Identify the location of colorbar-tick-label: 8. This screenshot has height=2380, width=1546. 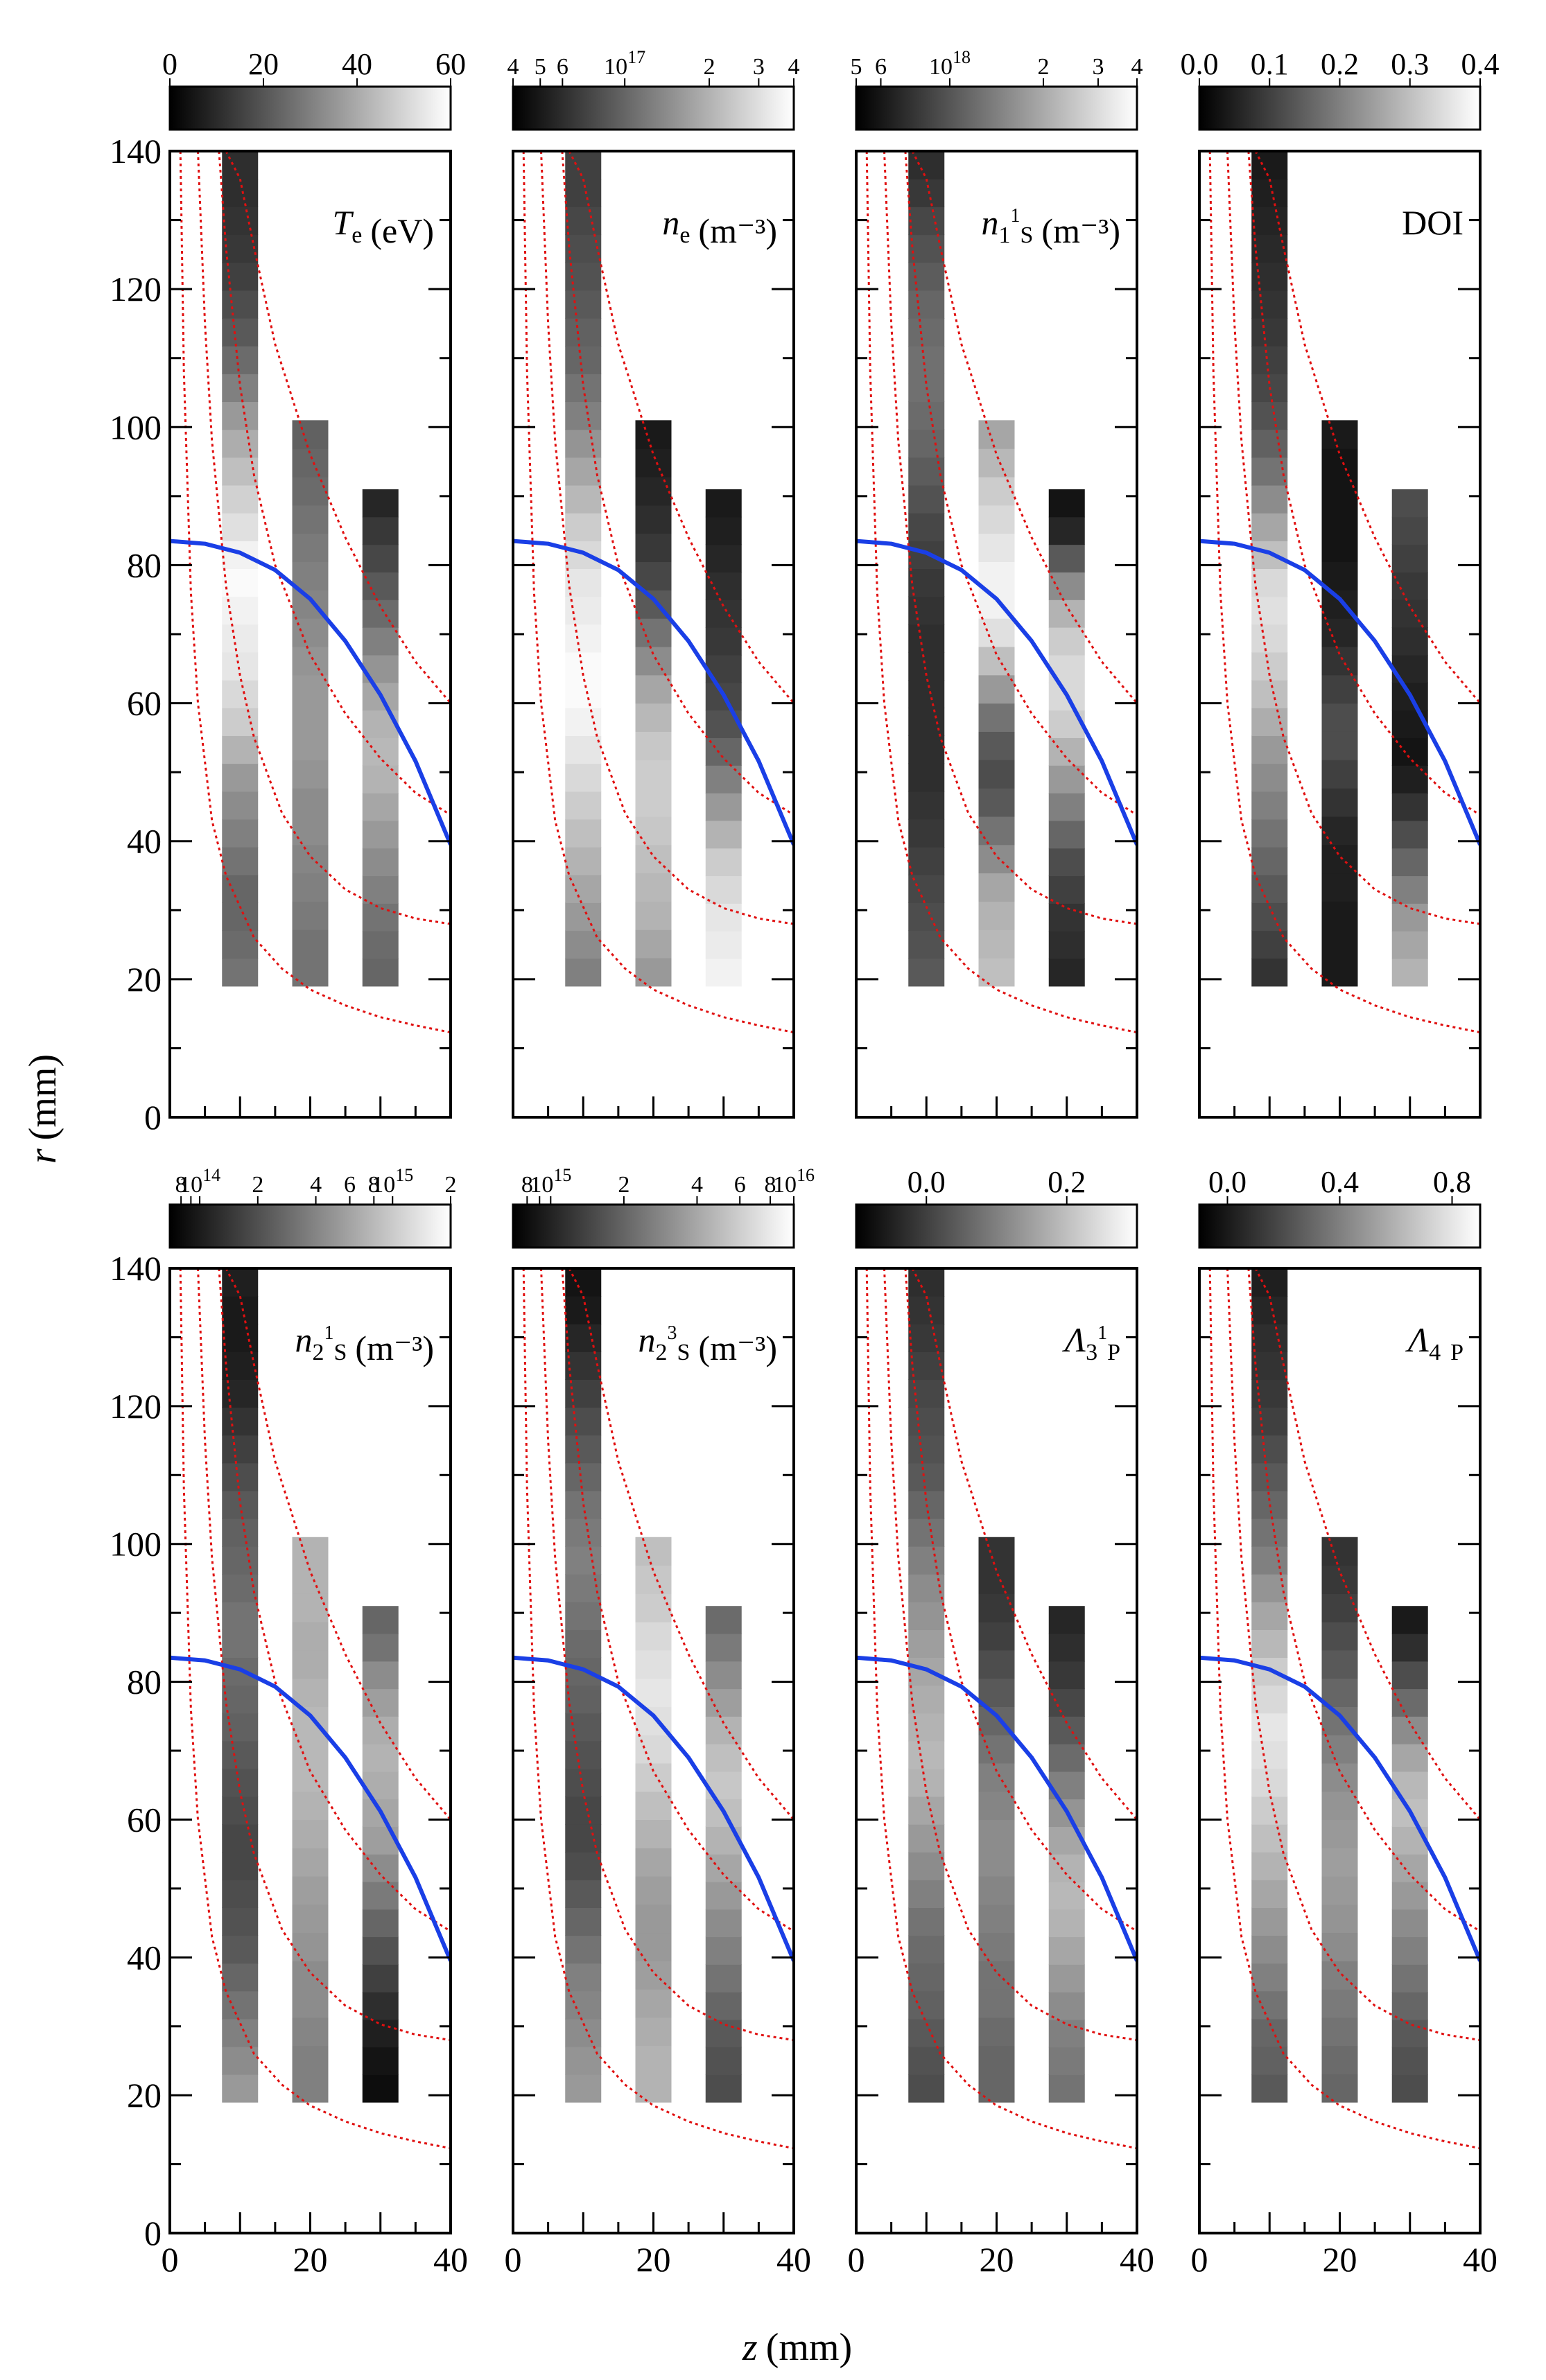
(527, 1185).